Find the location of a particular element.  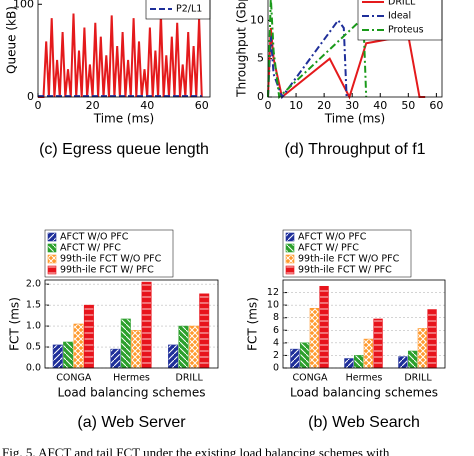

y-axis-label: Throughput (Gbps) is located at coordinates (242, 49).